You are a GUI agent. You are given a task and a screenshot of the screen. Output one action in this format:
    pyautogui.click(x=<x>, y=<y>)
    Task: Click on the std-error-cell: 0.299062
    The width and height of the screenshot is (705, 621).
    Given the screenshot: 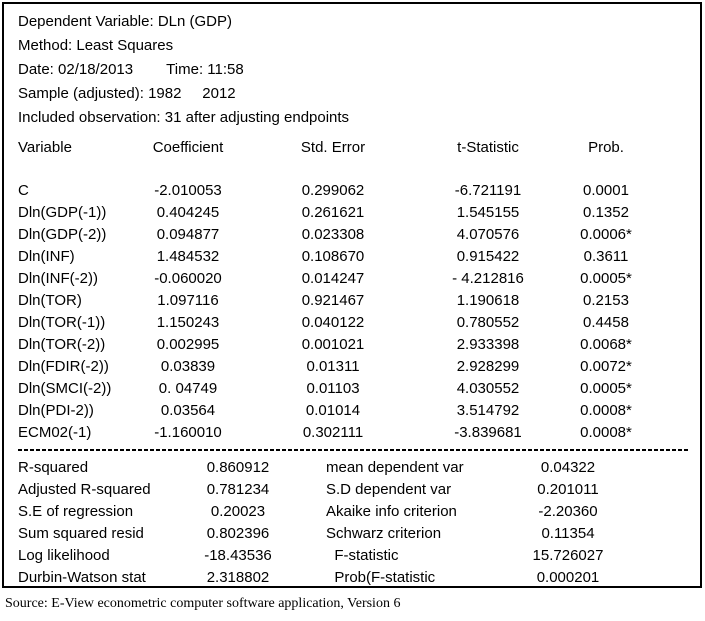 What is the action you would take?
    pyautogui.click(x=333, y=190)
    